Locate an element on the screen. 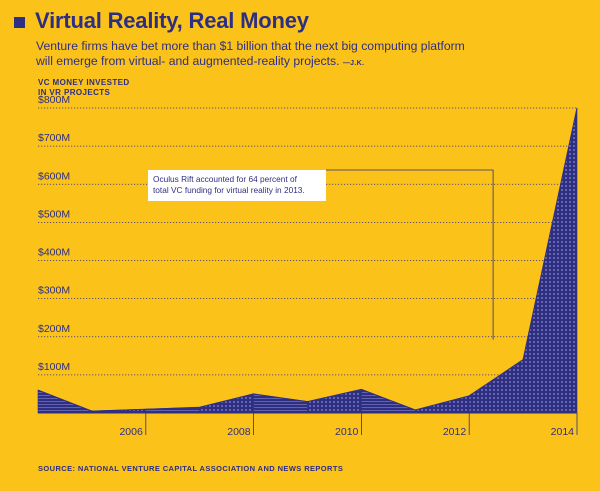 The image size is (600, 491). author-credit: —J.K. is located at coordinates (353, 63).